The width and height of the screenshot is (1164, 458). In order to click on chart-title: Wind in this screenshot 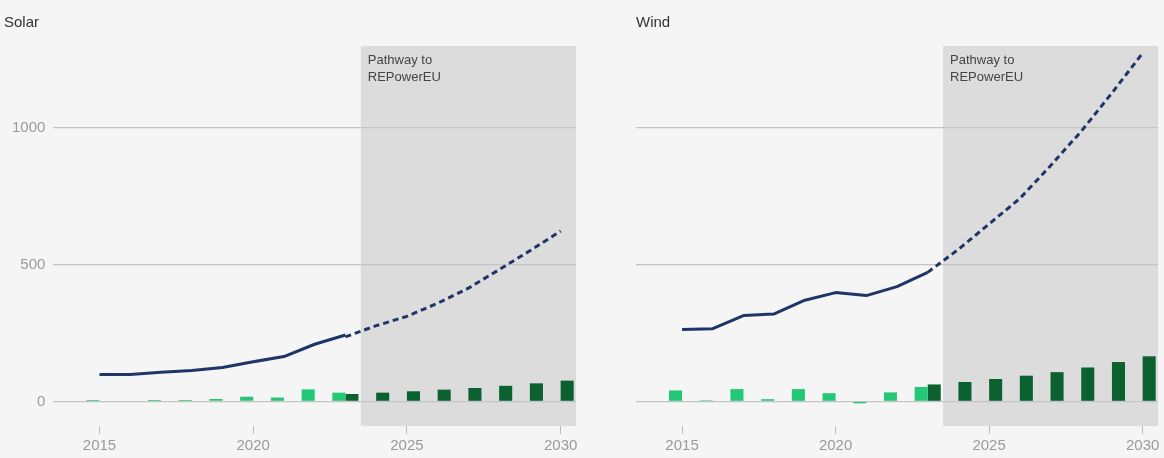, I will do `click(653, 22)`.